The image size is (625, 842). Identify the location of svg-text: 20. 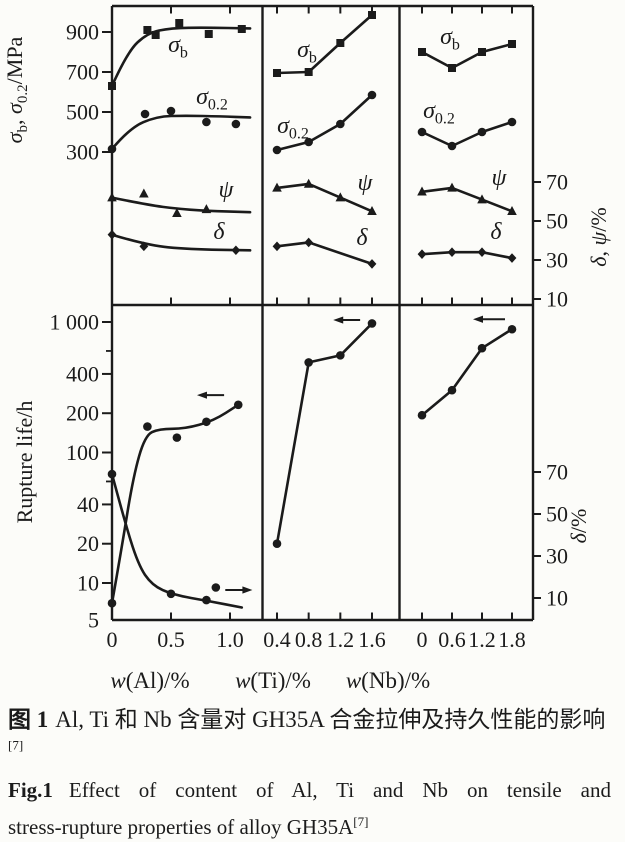
(88, 543).